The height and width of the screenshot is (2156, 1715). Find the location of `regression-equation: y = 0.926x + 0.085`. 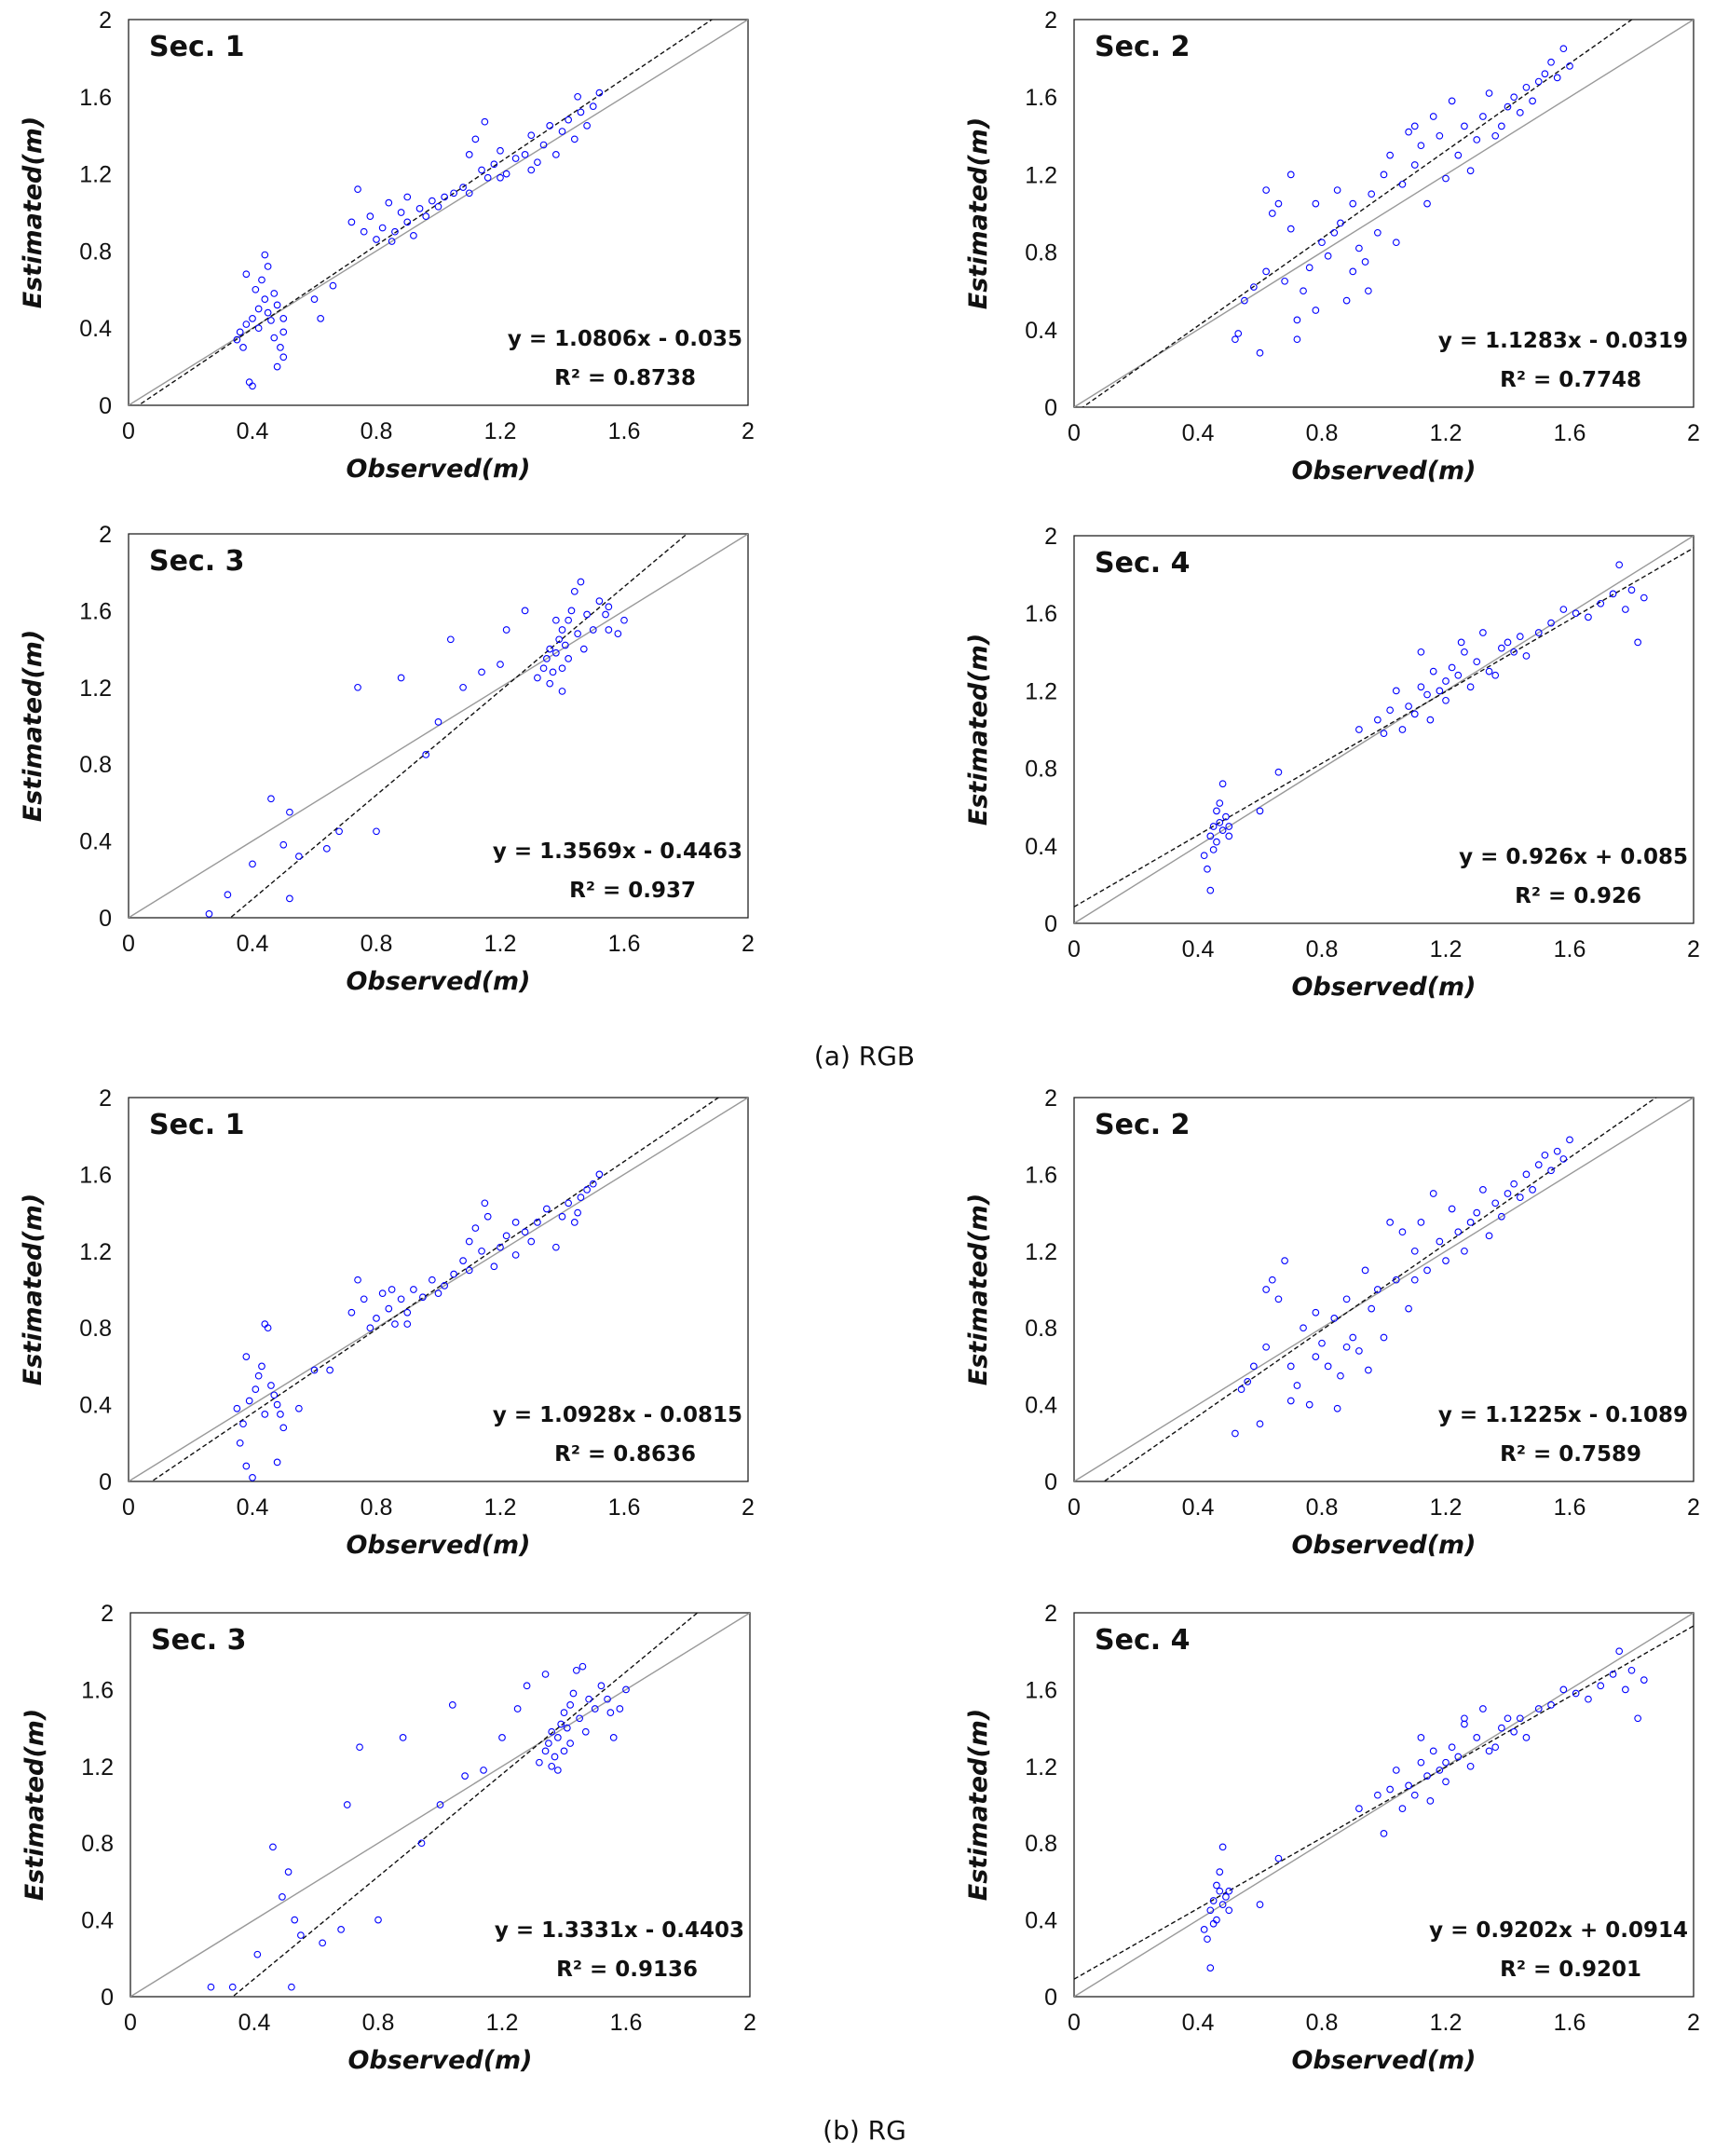

regression-equation: y = 0.926x + 0.085 is located at coordinates (1573, 857).